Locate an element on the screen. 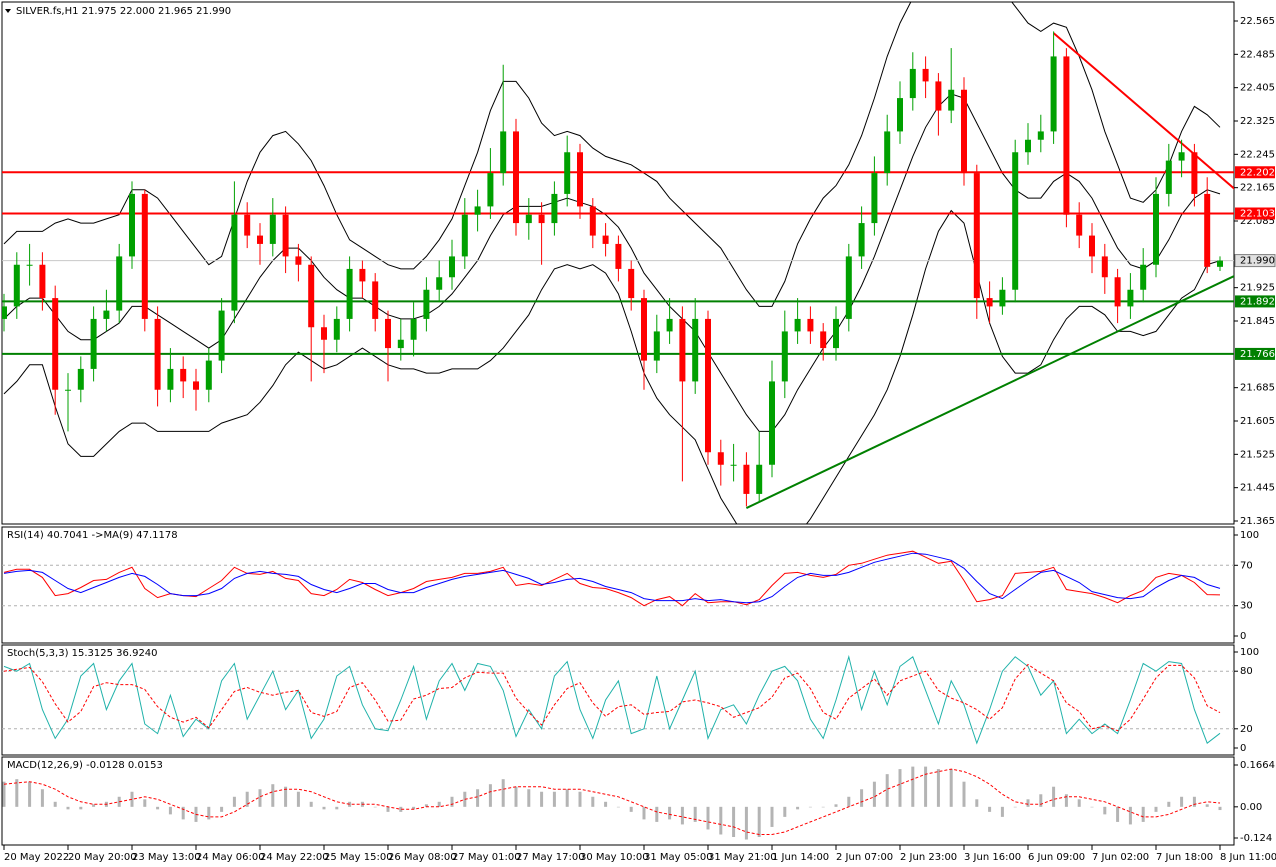 Image resolution: width=1276 pixels, height=867 pixels. x-tick-label: 27 May 17:00 is located at coordinates (550, 857).